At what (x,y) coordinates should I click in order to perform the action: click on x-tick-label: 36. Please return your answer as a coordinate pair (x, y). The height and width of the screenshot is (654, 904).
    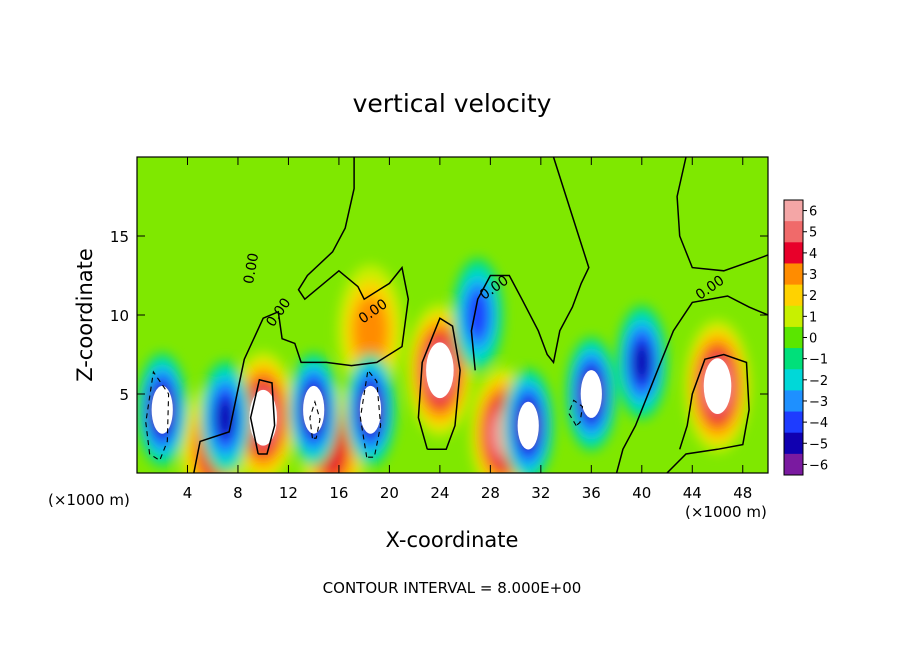
    Looking at the image, I should click on (591, 493).